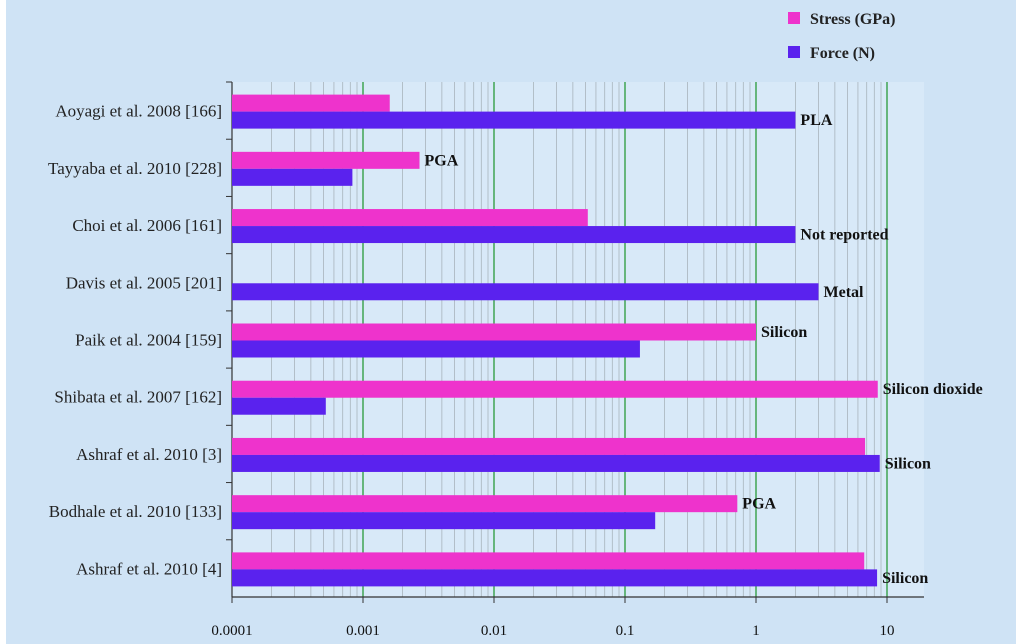  I want to click on bar-annotation: Not reported, so click(844, 235).